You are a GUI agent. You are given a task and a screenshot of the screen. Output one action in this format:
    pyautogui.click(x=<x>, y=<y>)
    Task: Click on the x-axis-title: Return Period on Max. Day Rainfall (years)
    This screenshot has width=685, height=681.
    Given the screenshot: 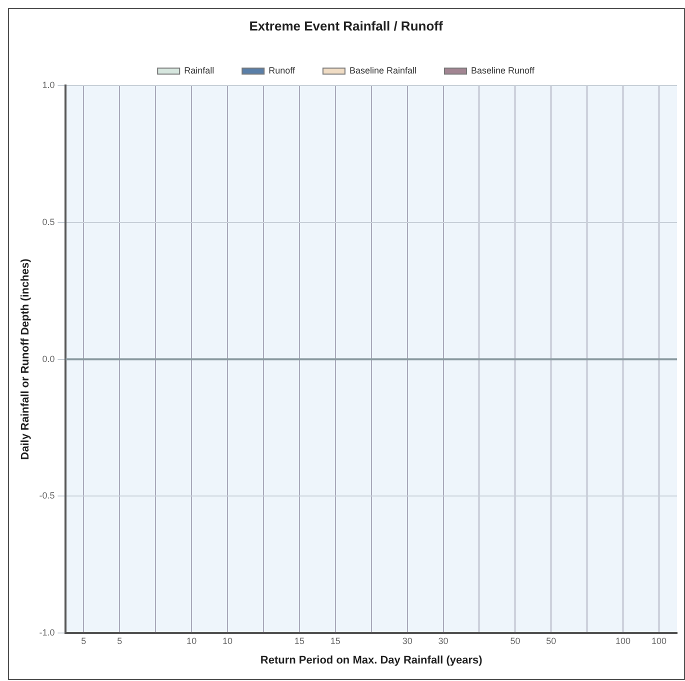 What is the action you would take?
    pyautogui.click(x=371, y=660)
    